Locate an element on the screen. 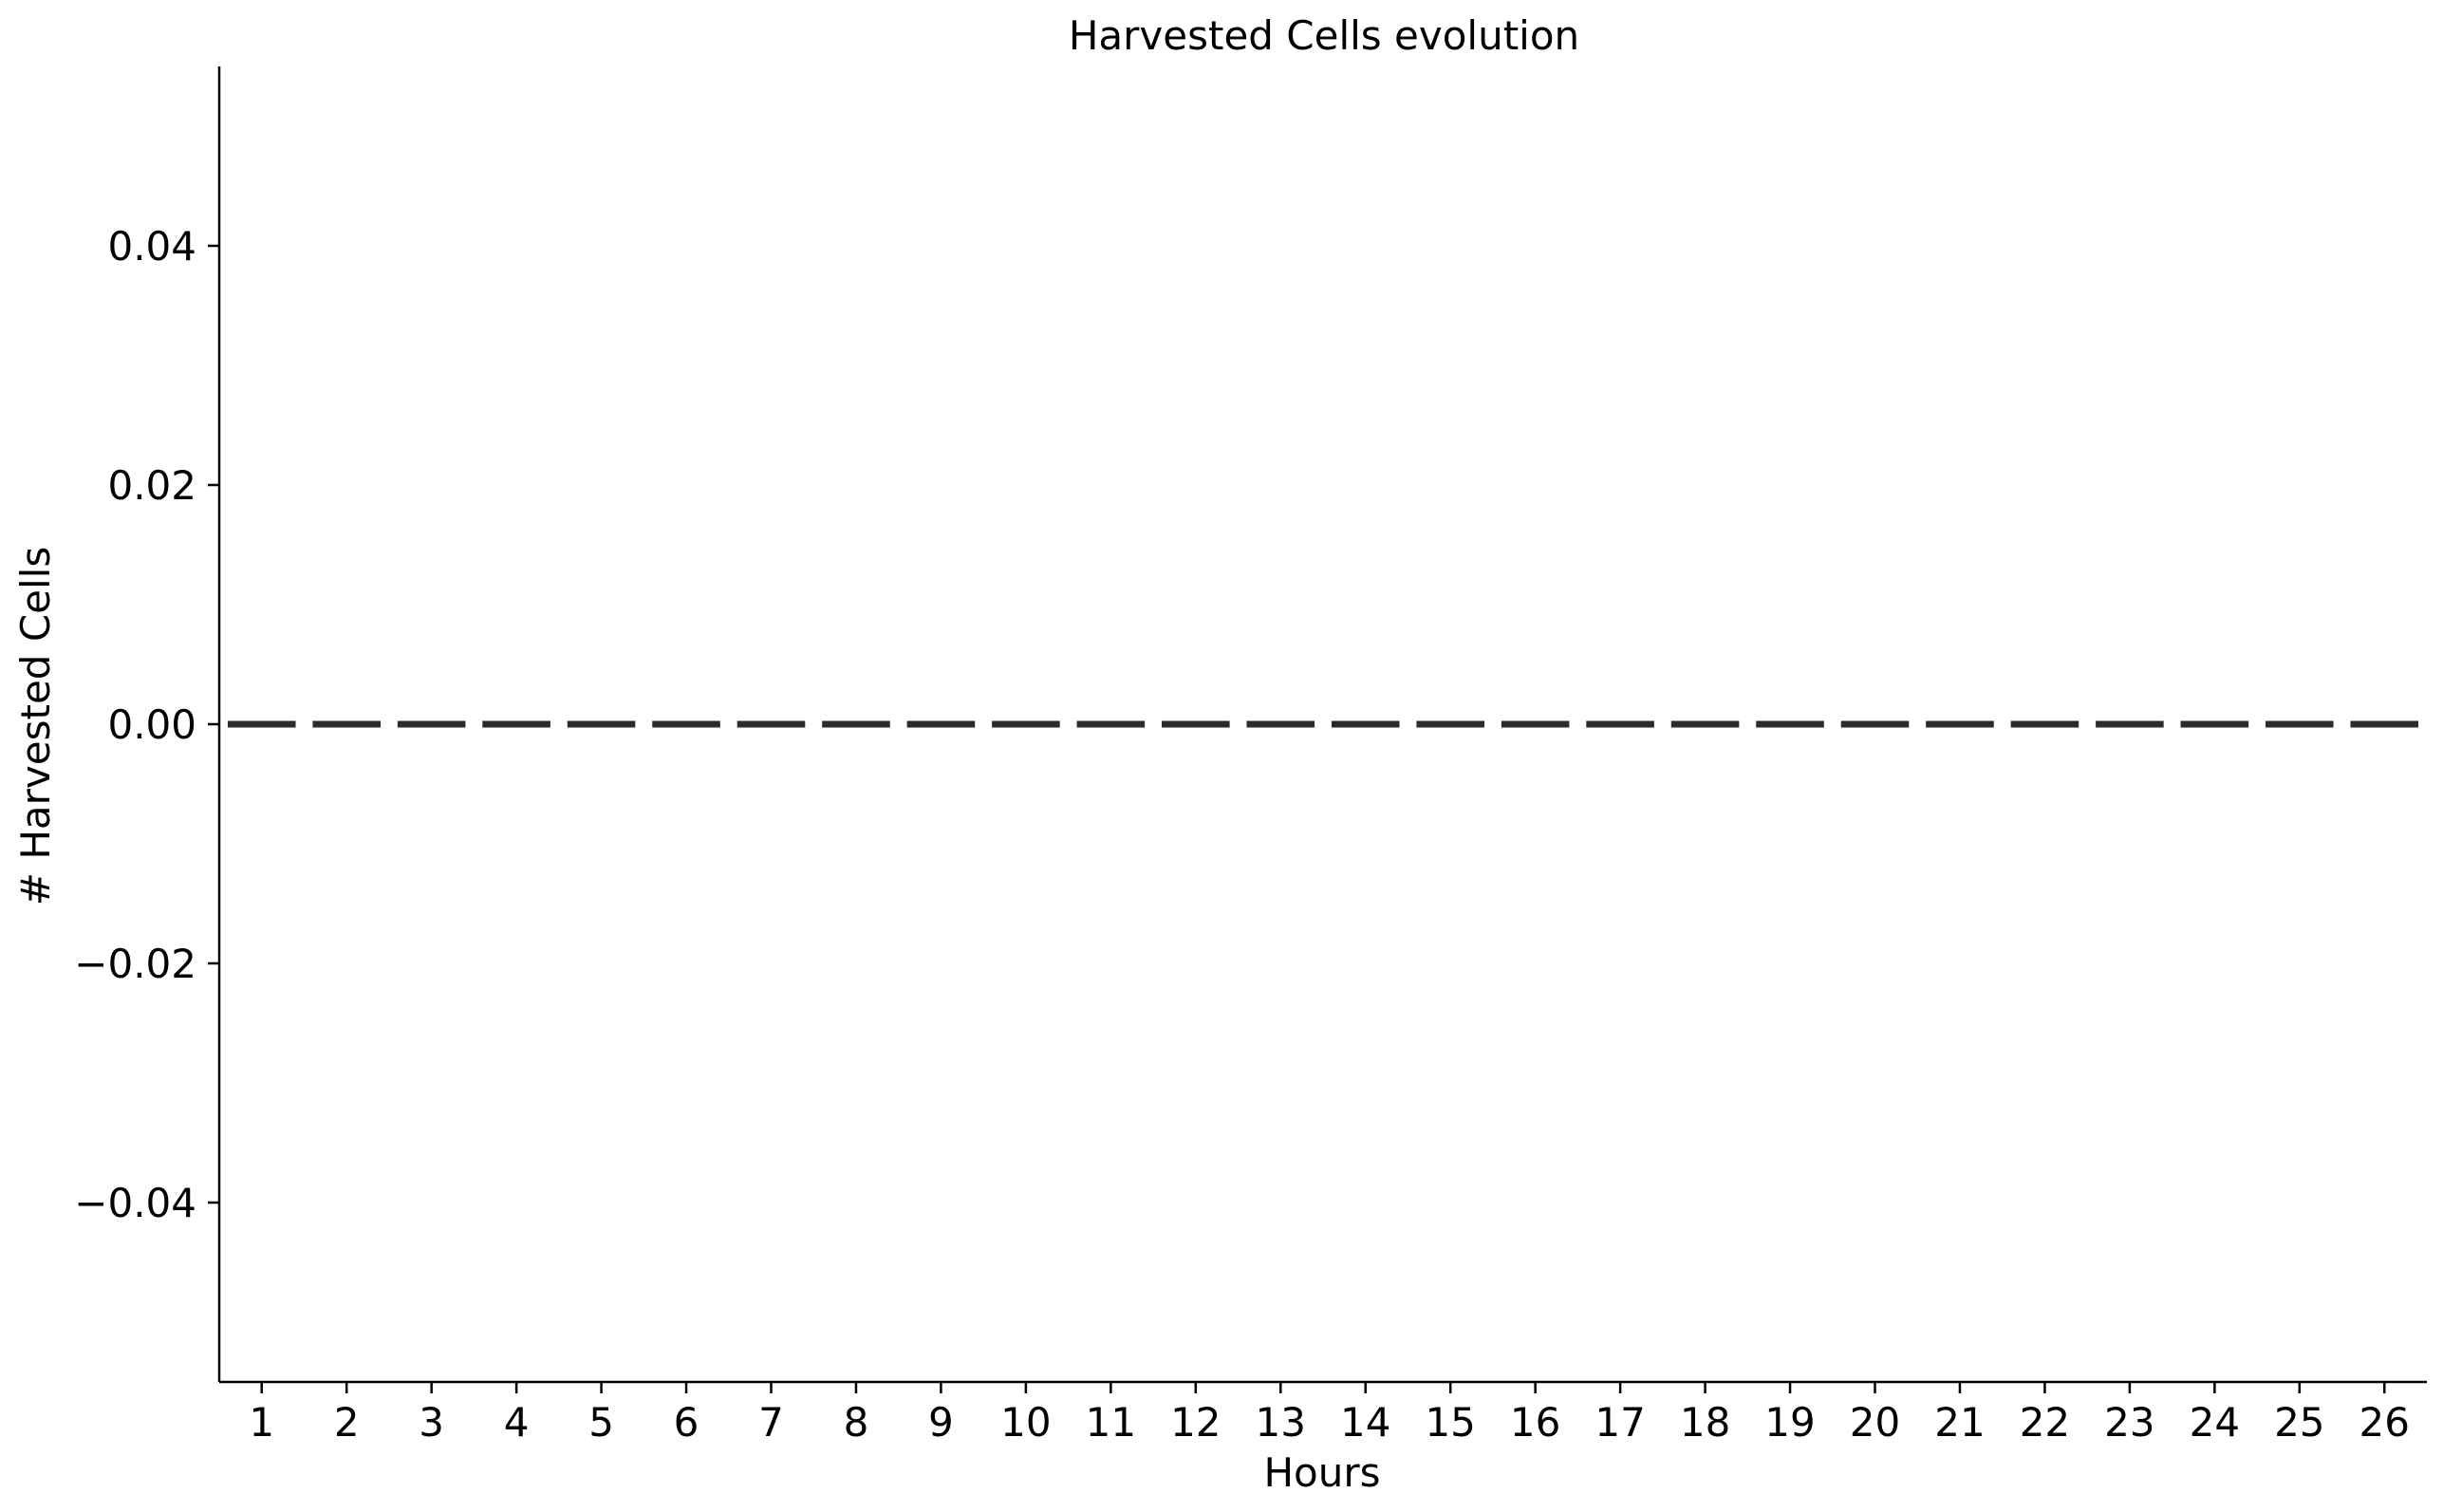 This screenshot has width=2443, height=1512. y-tick-label: −0.02 is located at coordinates (135, 964).